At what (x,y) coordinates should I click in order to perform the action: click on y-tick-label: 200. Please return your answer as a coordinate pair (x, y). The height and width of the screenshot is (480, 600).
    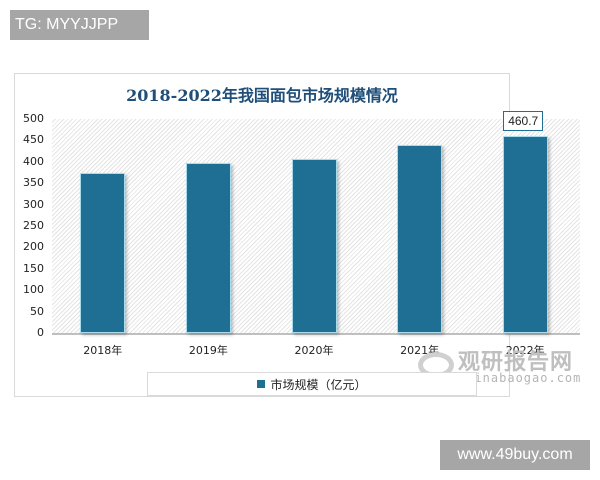
    Looking at the image, I should click on (33, 247).